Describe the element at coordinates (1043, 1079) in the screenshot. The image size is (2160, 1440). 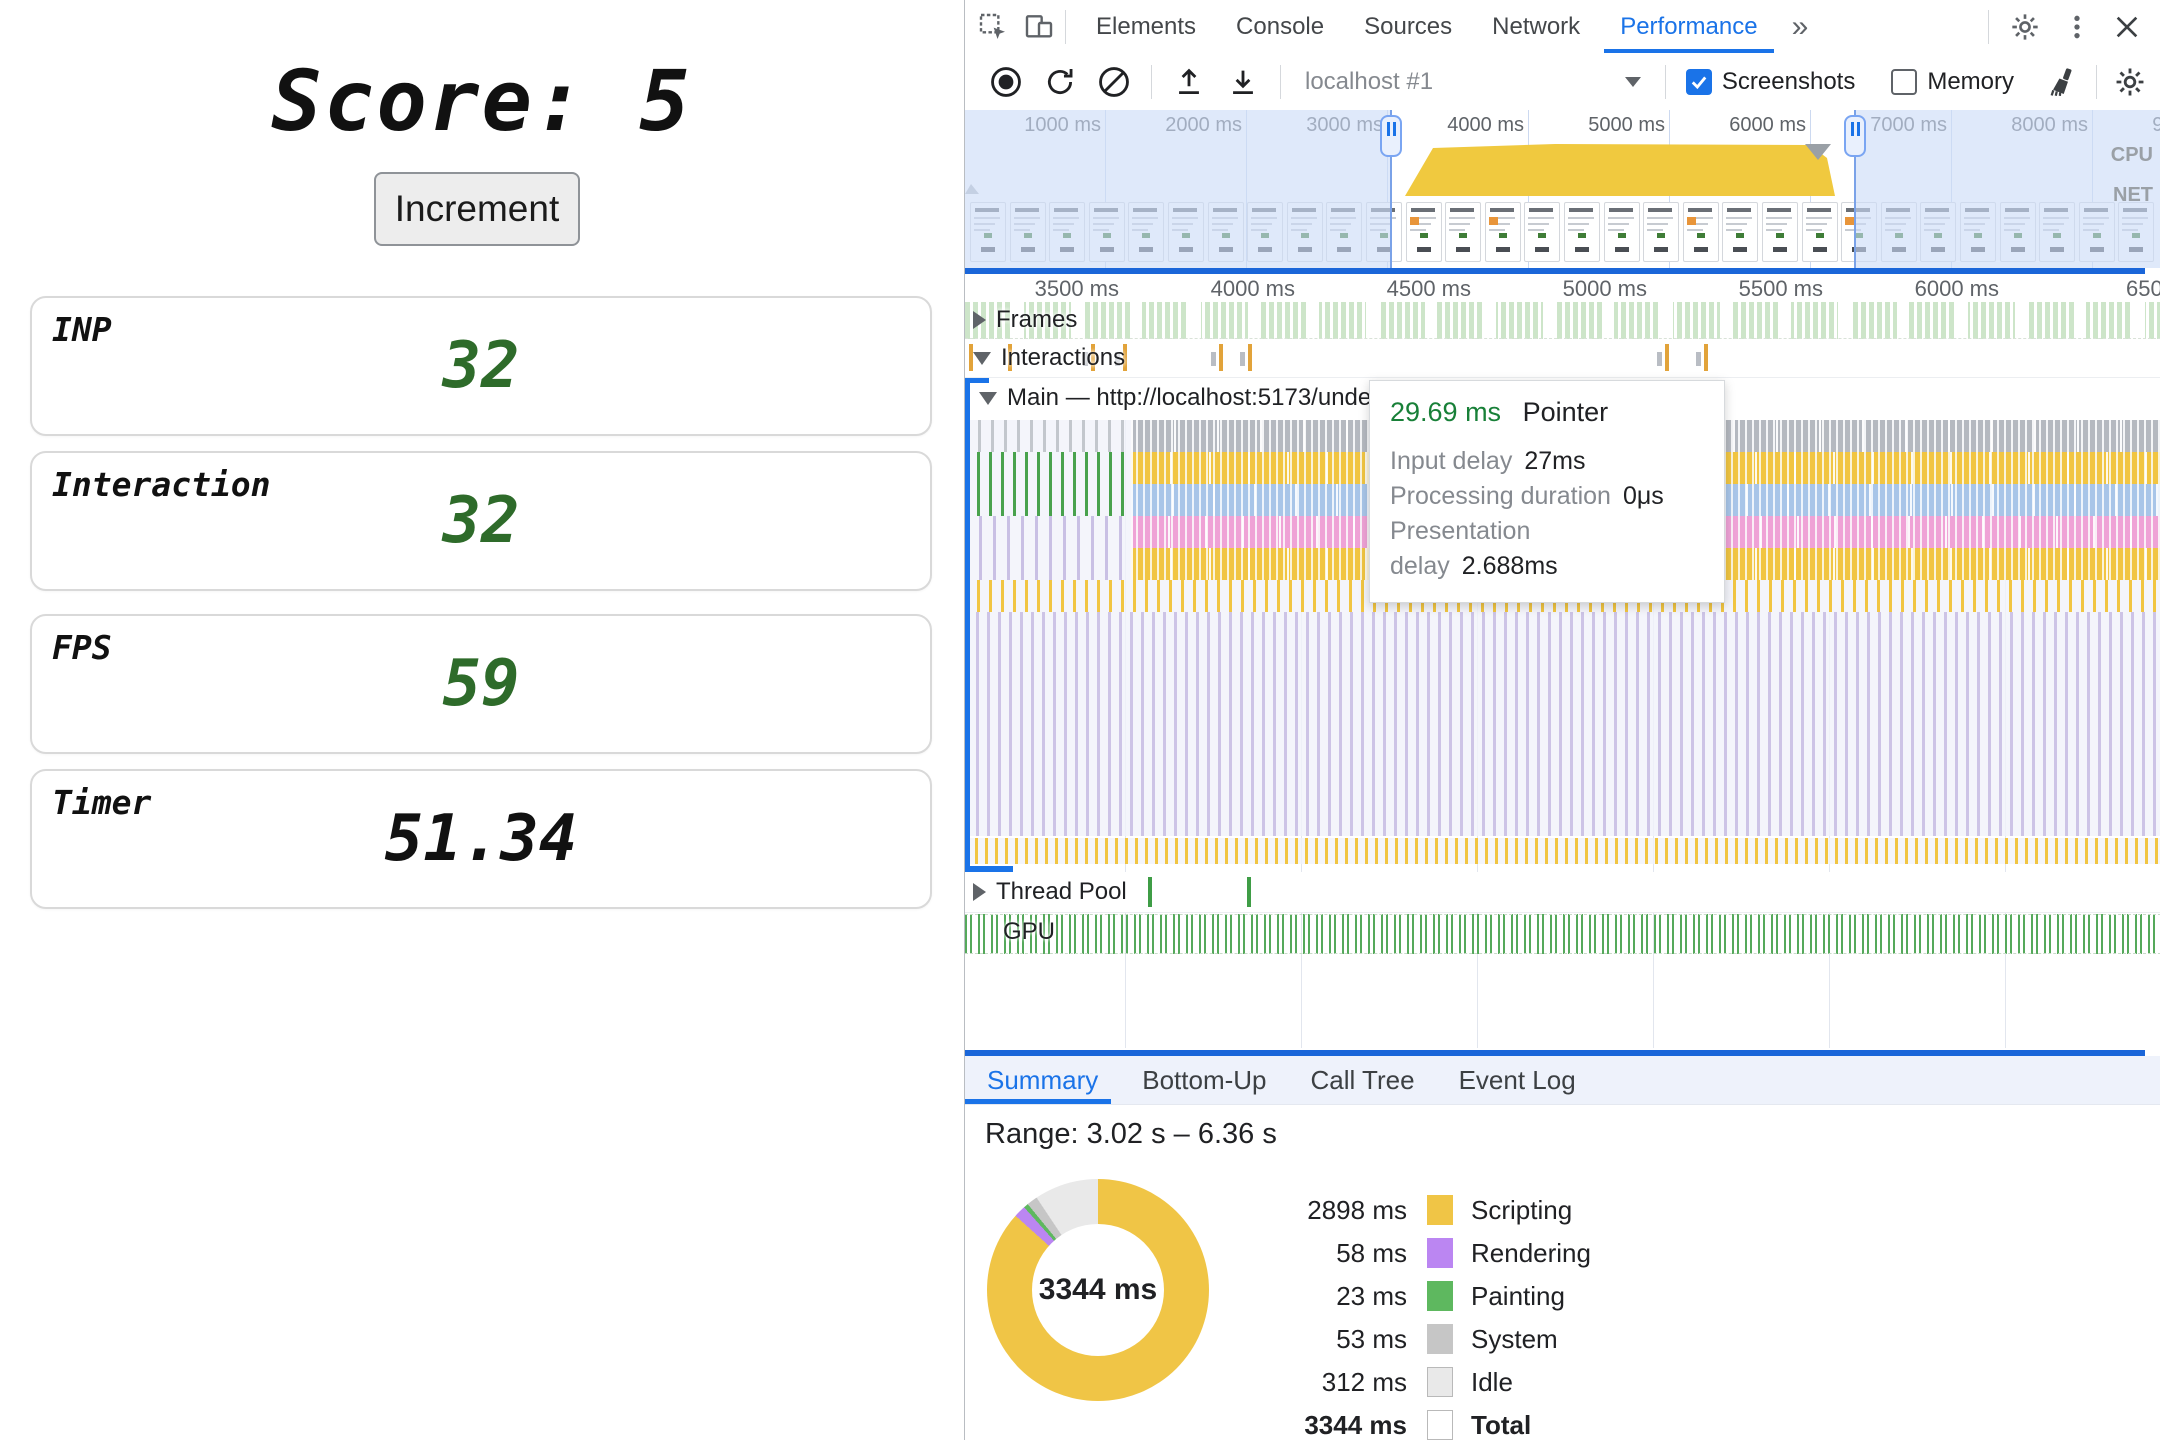
I see `summary-tab-summary: Summary` at that location.